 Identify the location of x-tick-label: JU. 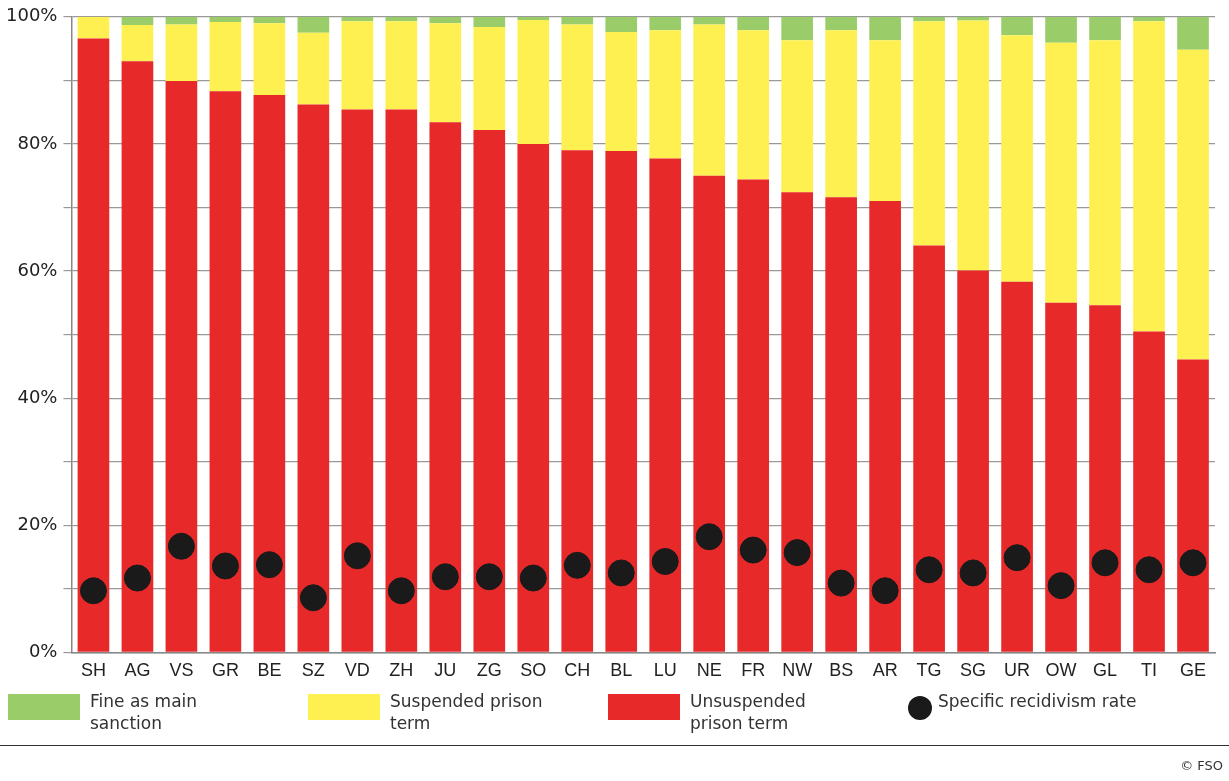
(445, 670).